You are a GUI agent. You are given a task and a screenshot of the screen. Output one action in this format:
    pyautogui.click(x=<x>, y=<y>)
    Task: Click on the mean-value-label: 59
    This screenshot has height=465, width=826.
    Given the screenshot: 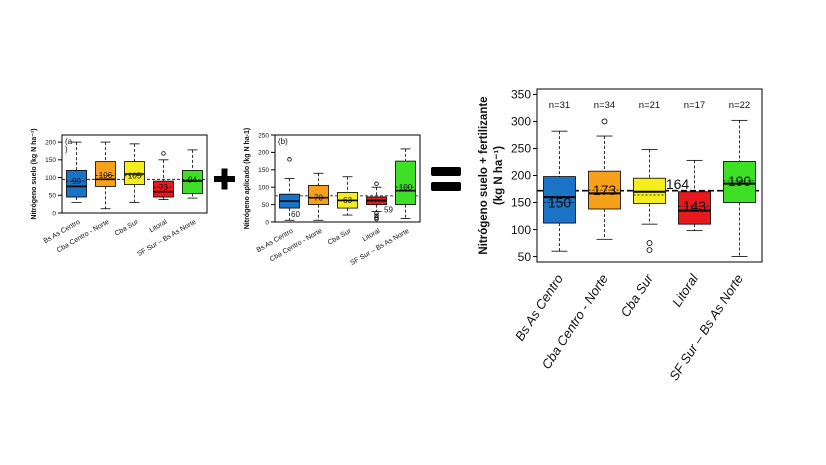 What is the action you would take?
    pyautogui.click(x=388, y=210)
    